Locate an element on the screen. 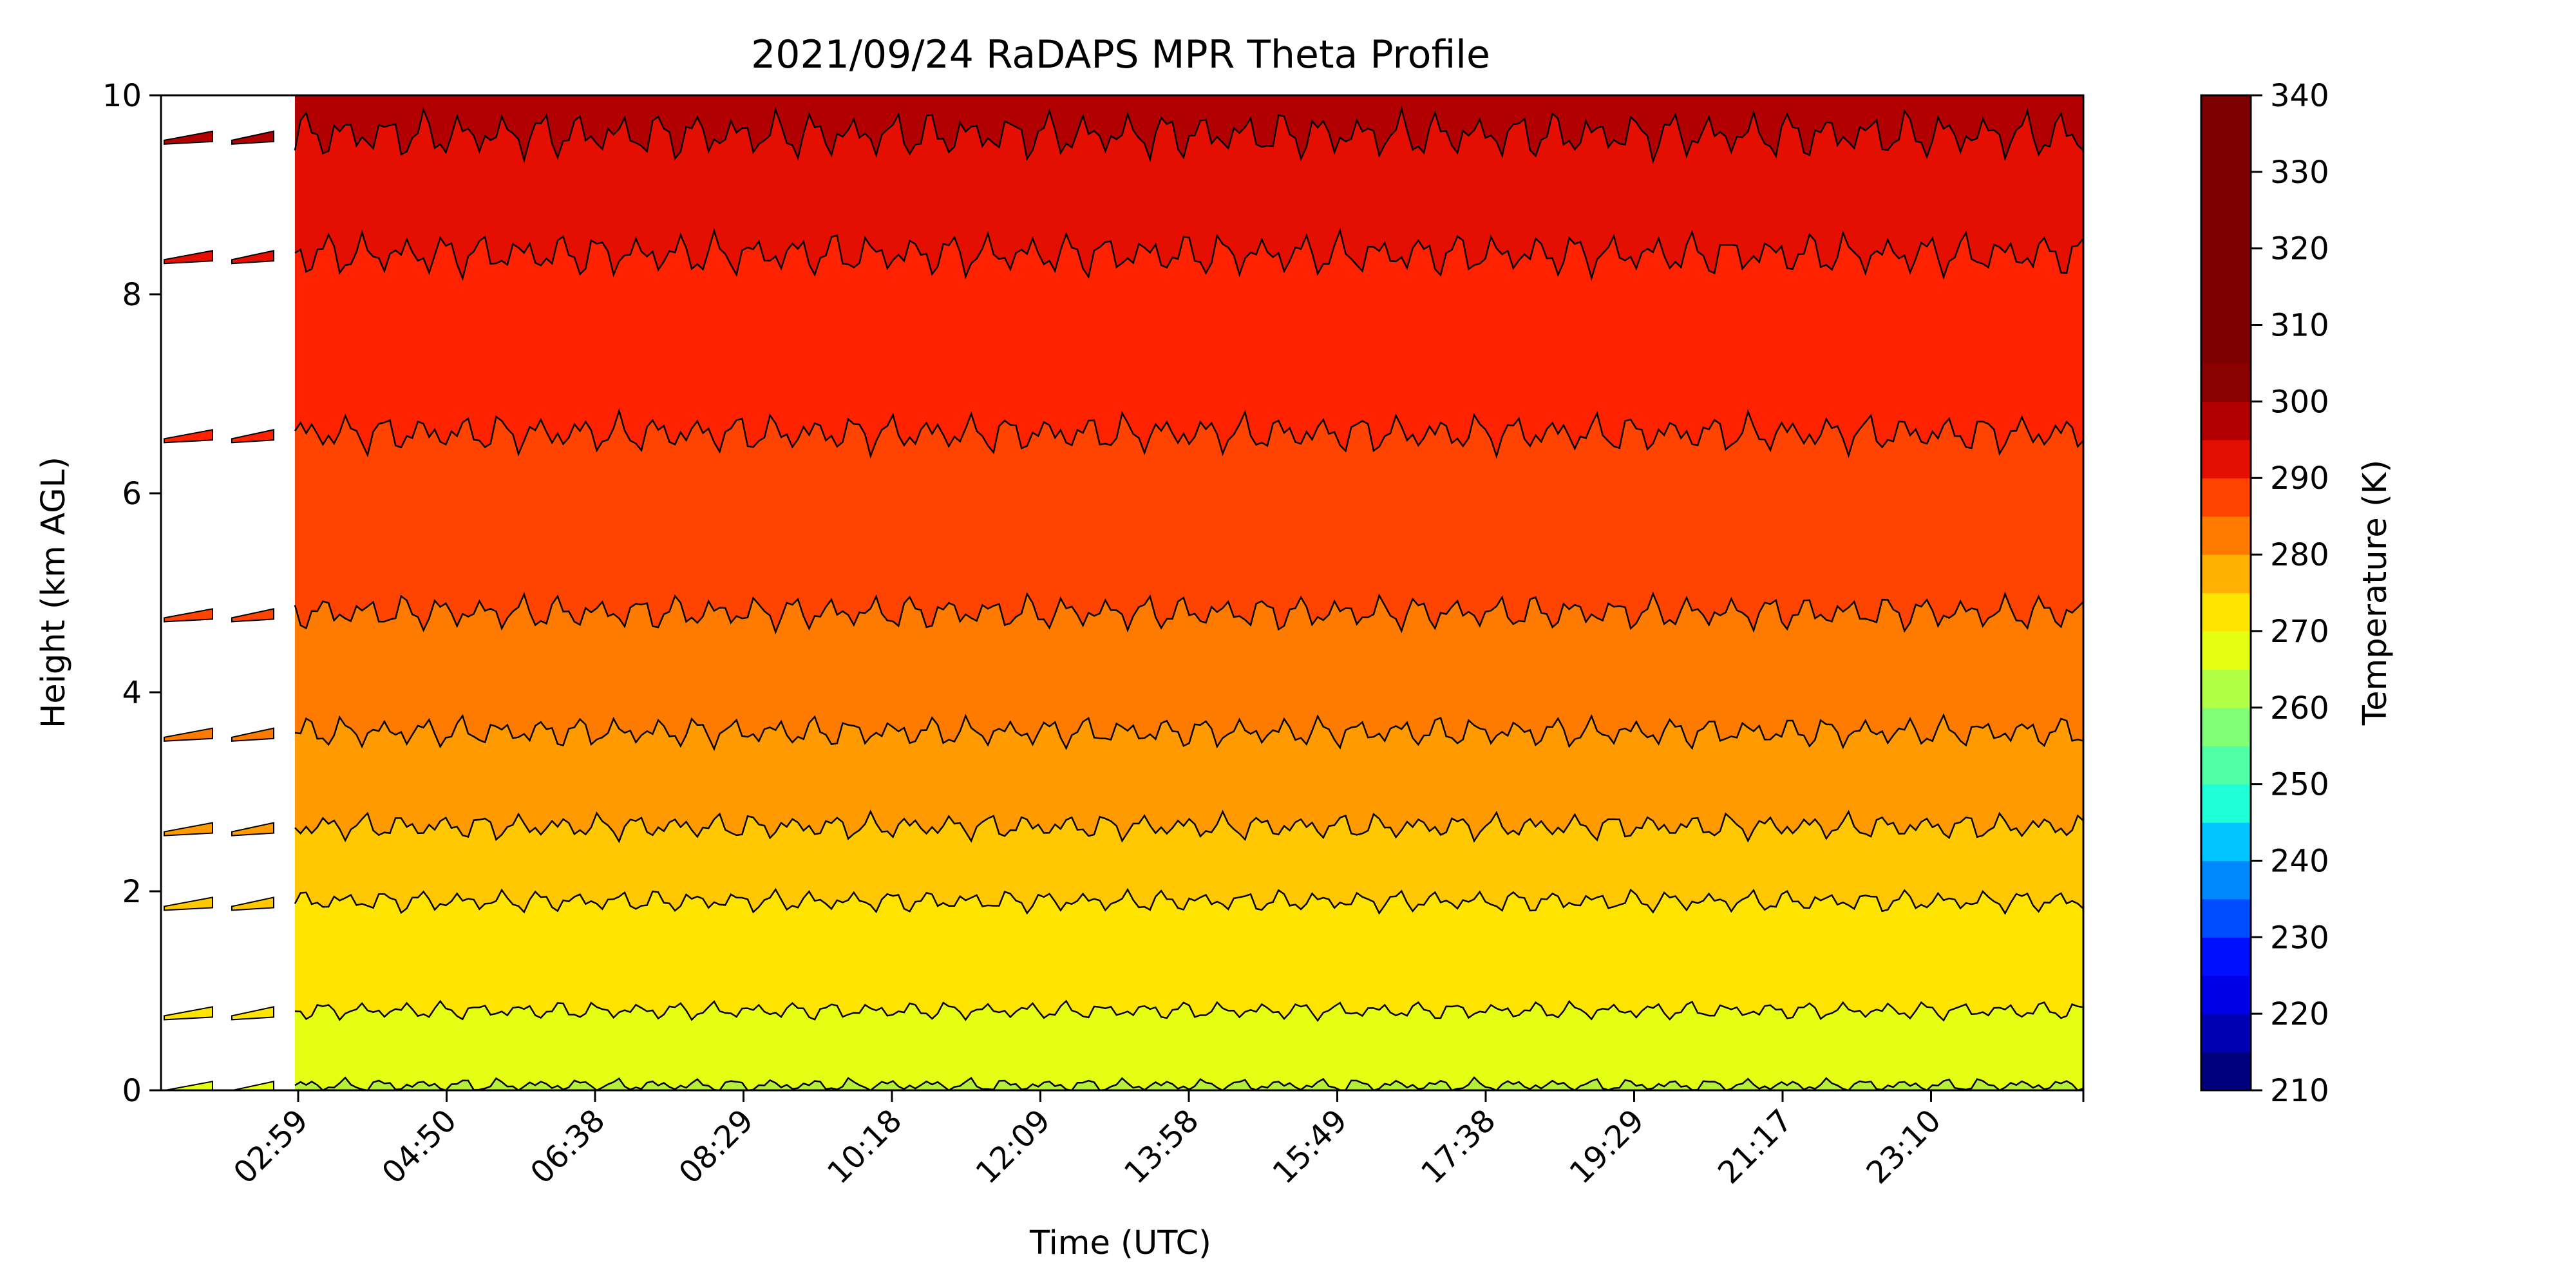 Image resolution: width=2576 pixels, height=1288 pixels. y-axis-label: Height (km AGL) is located at coordinates (54, 592).